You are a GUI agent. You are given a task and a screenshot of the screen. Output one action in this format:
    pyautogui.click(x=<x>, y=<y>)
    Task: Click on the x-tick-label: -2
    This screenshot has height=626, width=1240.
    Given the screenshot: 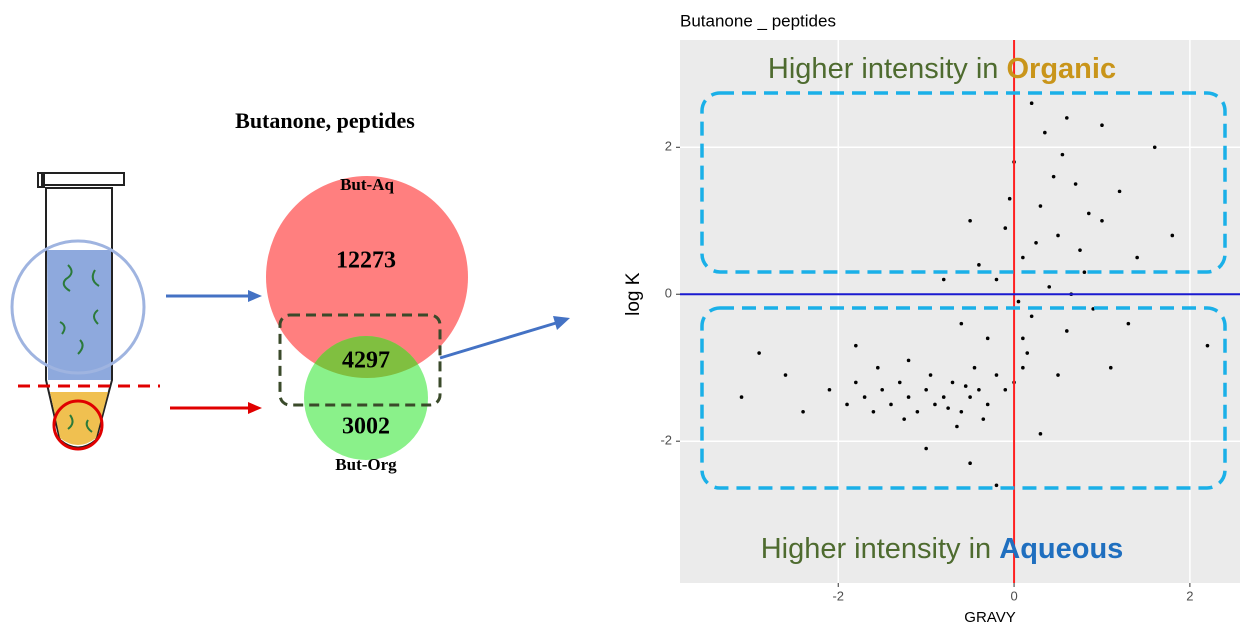 What is the action you would take?
    pyautogui.click(x=838, y=595)
    